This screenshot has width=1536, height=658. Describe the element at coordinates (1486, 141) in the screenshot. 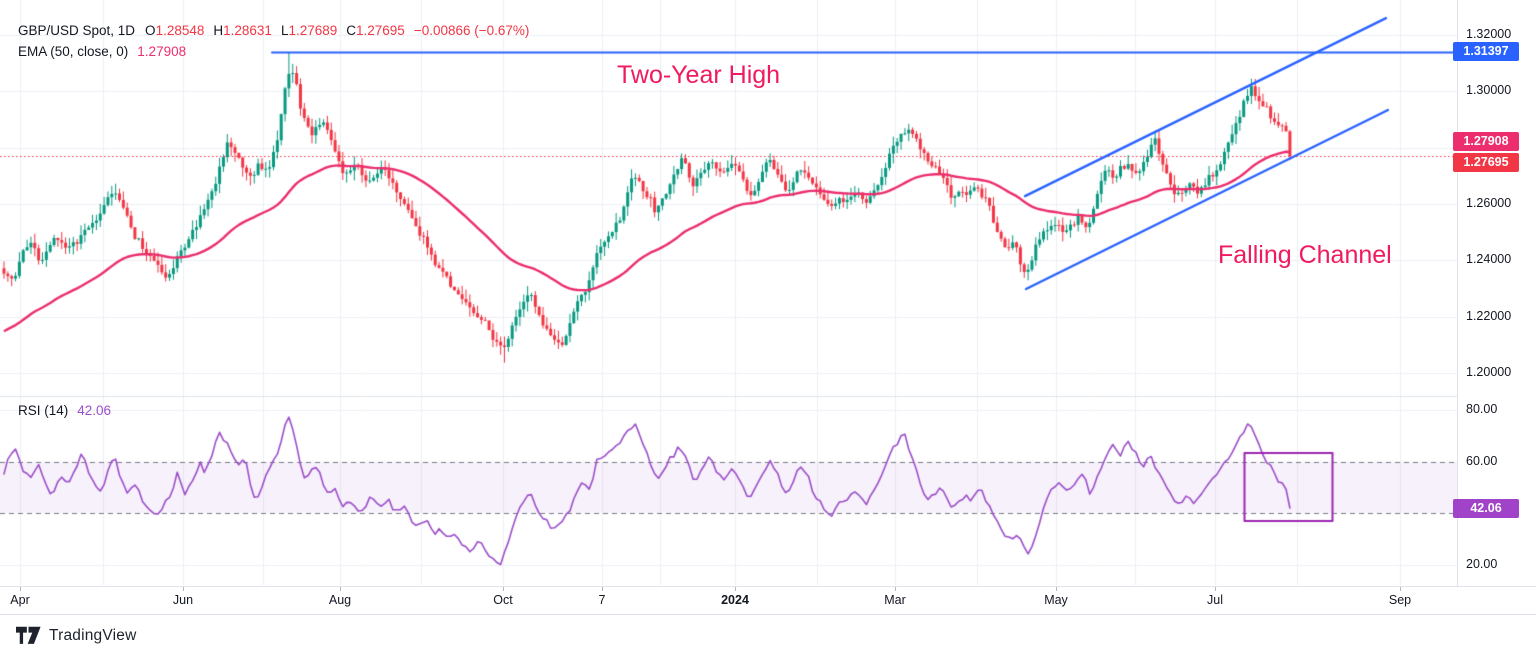

I see `price-badge-ema: 1.27908` at that location.